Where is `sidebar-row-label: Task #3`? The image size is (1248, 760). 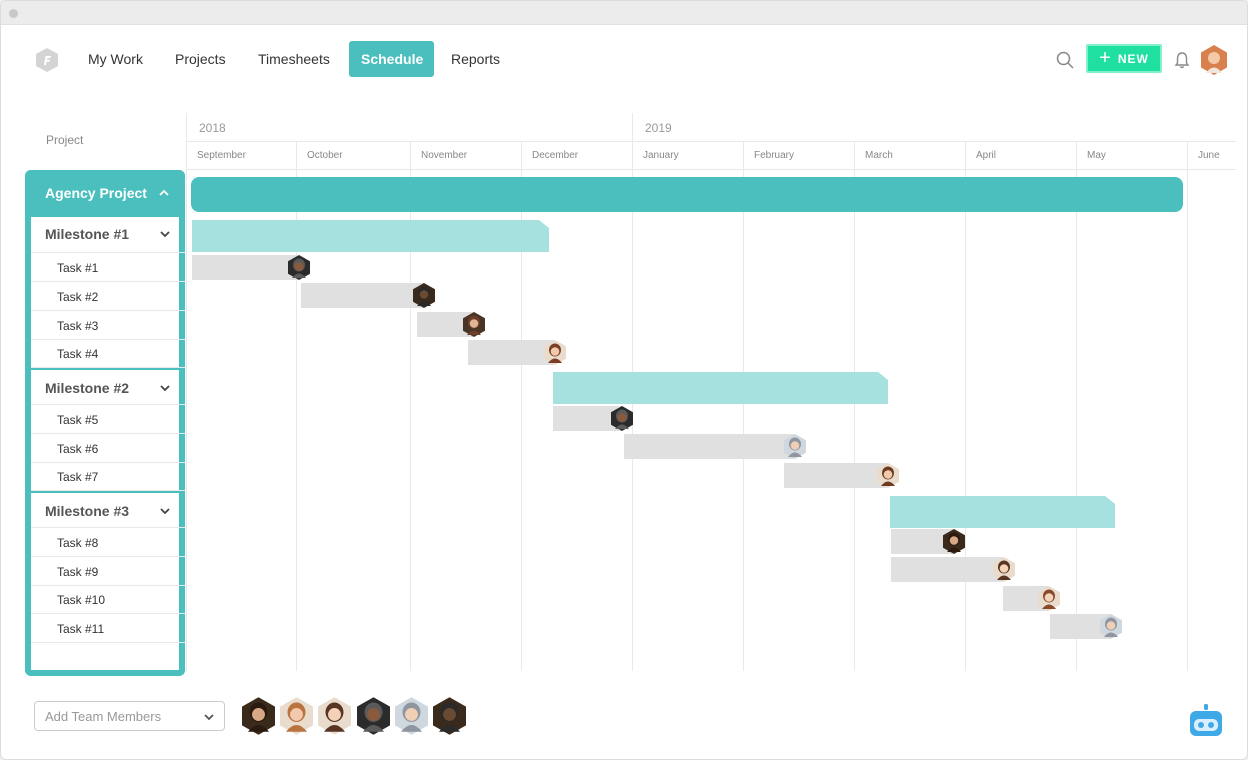
sidebar-row-label: Task #3 is located at coordinates (78, 325).